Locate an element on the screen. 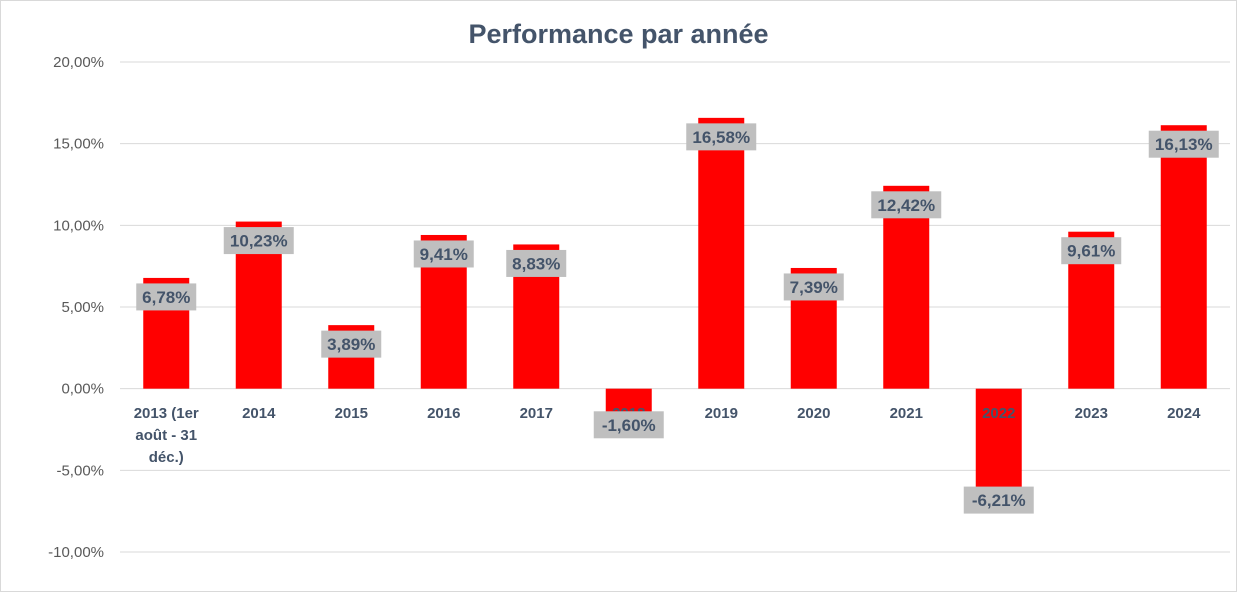  category-label: 2024 is located at coordinates (1184, 413).